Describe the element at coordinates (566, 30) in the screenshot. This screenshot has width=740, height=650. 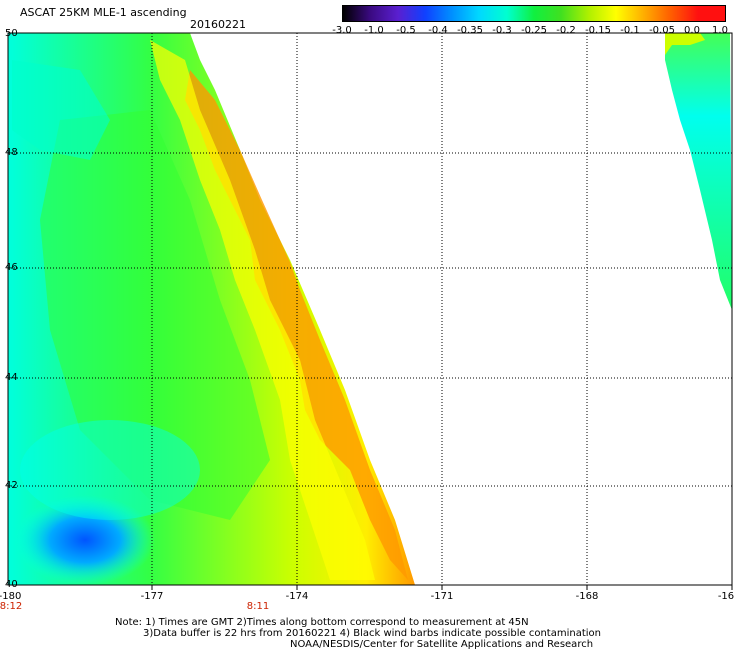
I see `colorbar-tick-label: -0.2` at that location.